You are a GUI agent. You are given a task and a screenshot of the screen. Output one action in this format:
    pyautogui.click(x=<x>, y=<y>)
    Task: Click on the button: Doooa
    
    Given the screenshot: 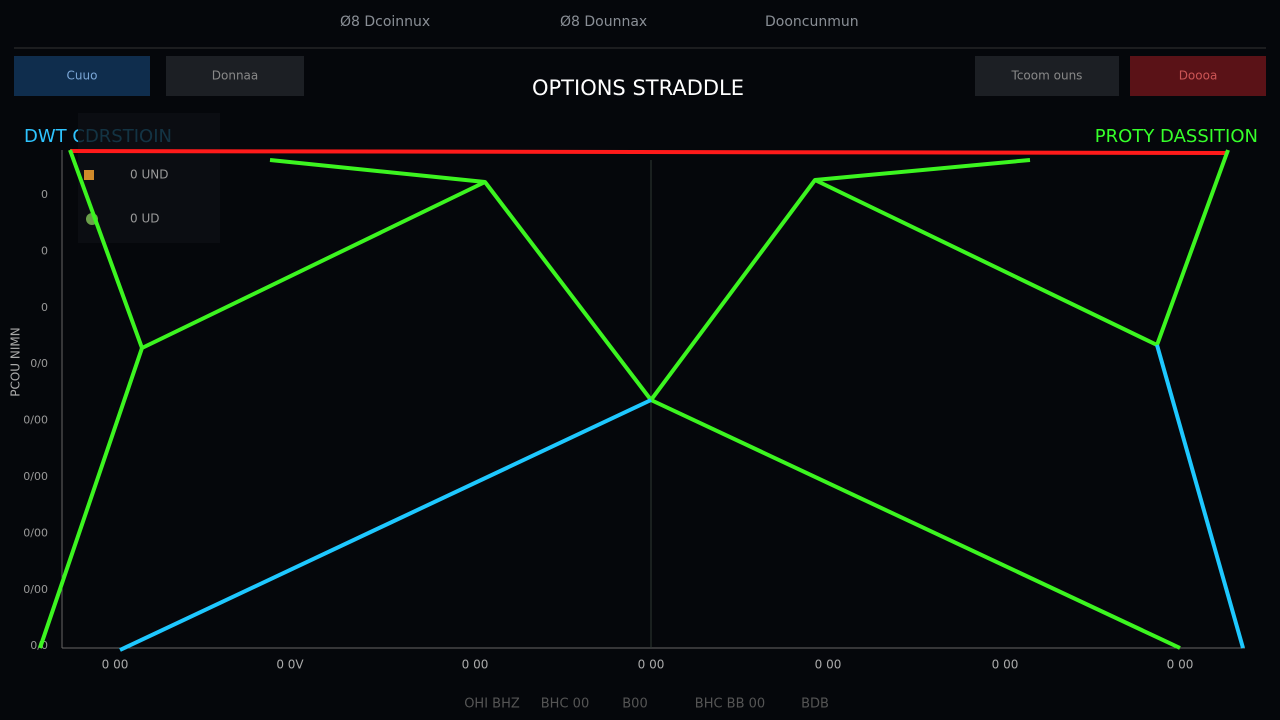 What is the action you would take?
    pyautogui.click(x=1198, y=76)
    